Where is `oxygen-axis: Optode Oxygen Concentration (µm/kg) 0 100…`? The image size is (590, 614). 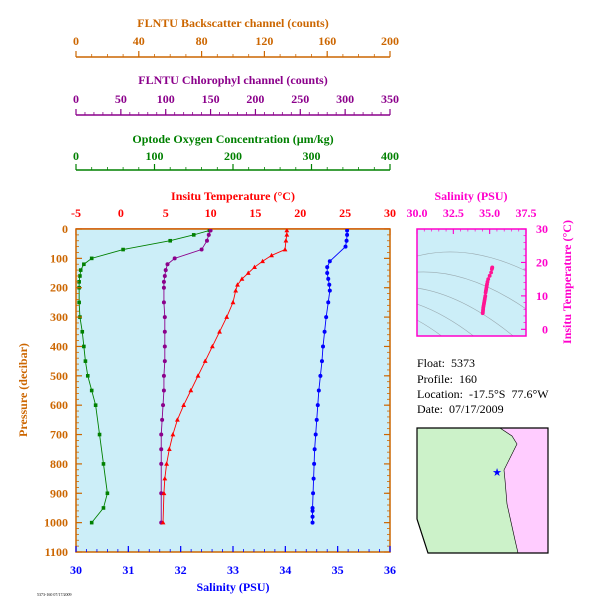
oxygen-axis: Optode Oxygen Concentration (µm/kg) 0 100… is located at coordinates (236, 151).